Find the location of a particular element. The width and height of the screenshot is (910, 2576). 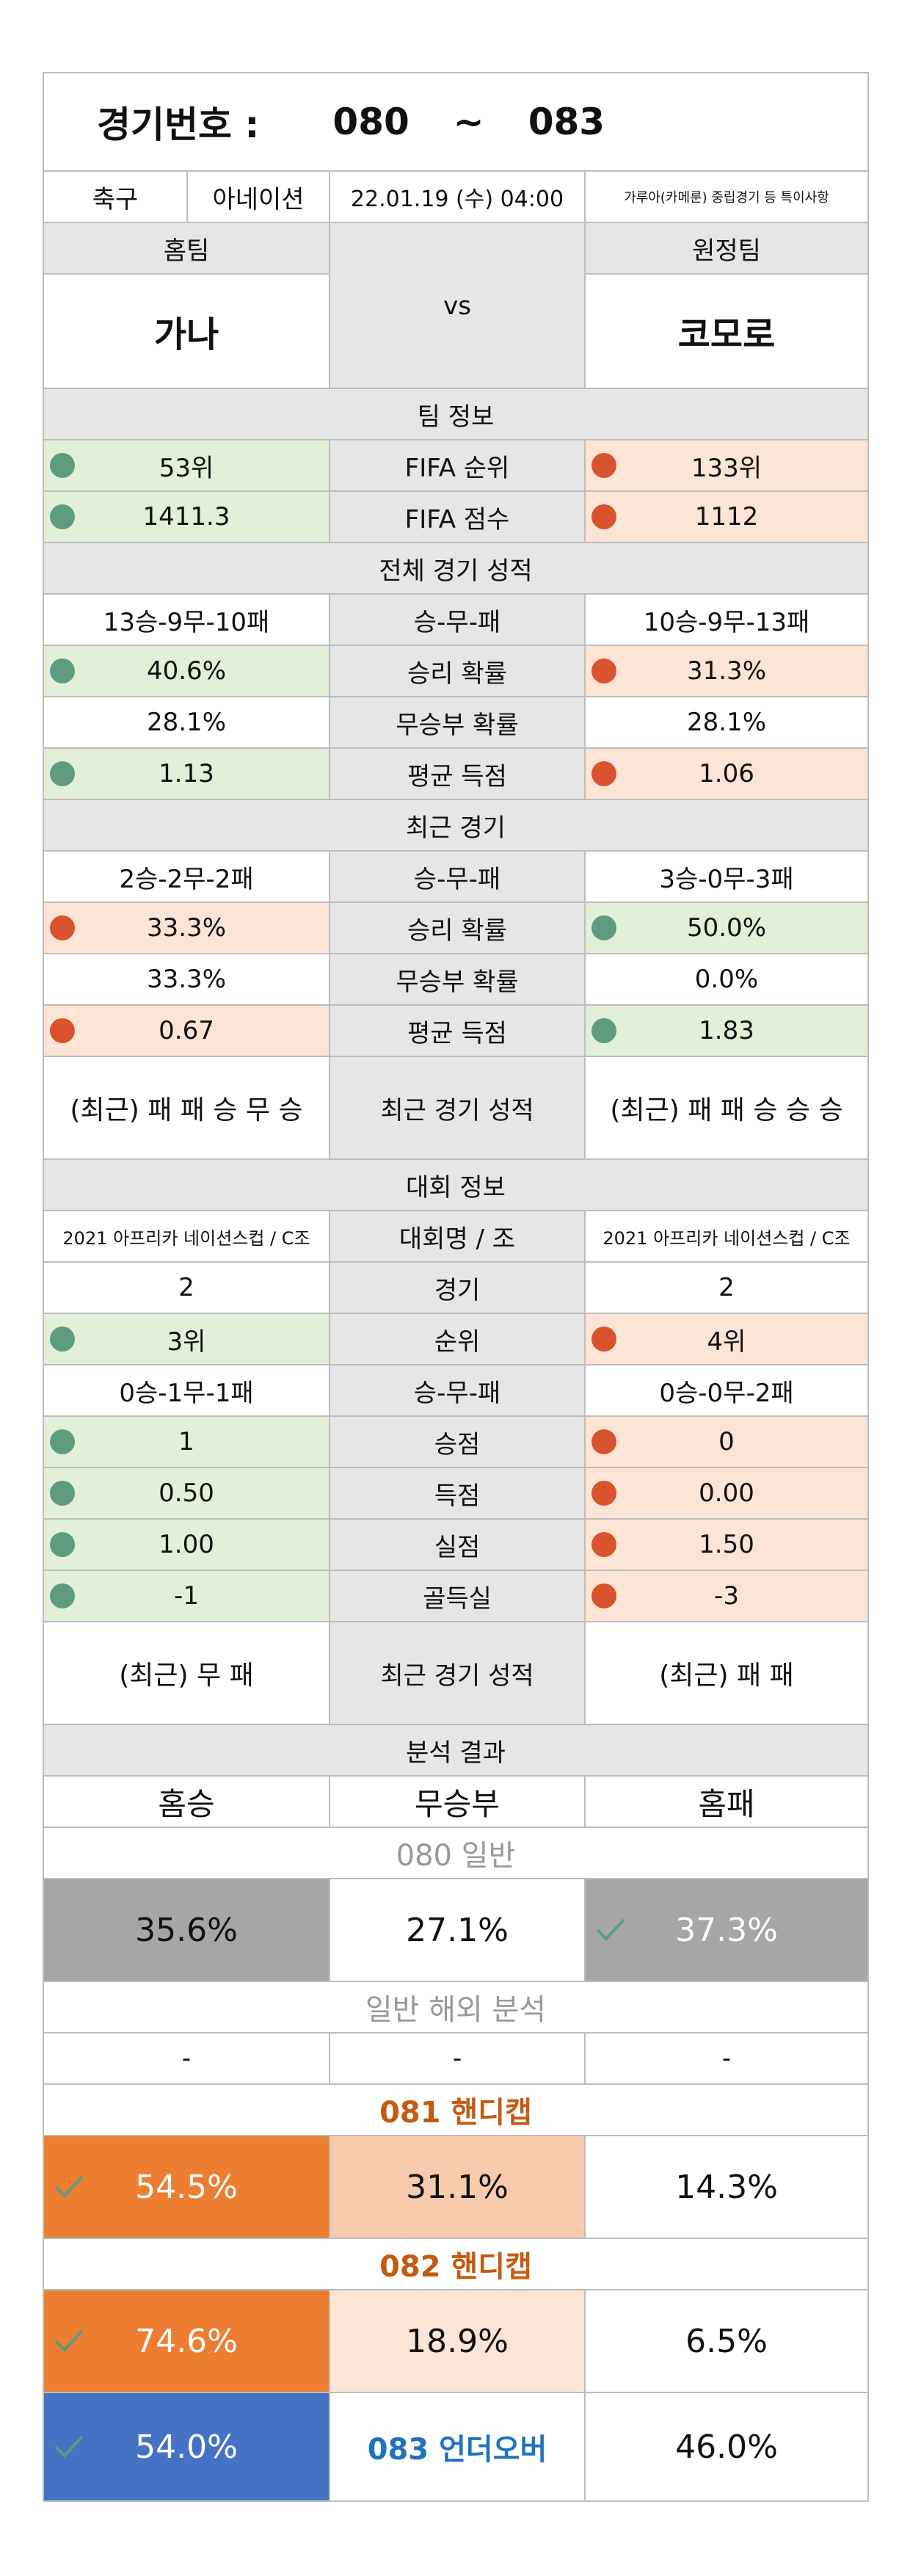

g080-draw: 27.1% is located at coordinates (457, 1930).